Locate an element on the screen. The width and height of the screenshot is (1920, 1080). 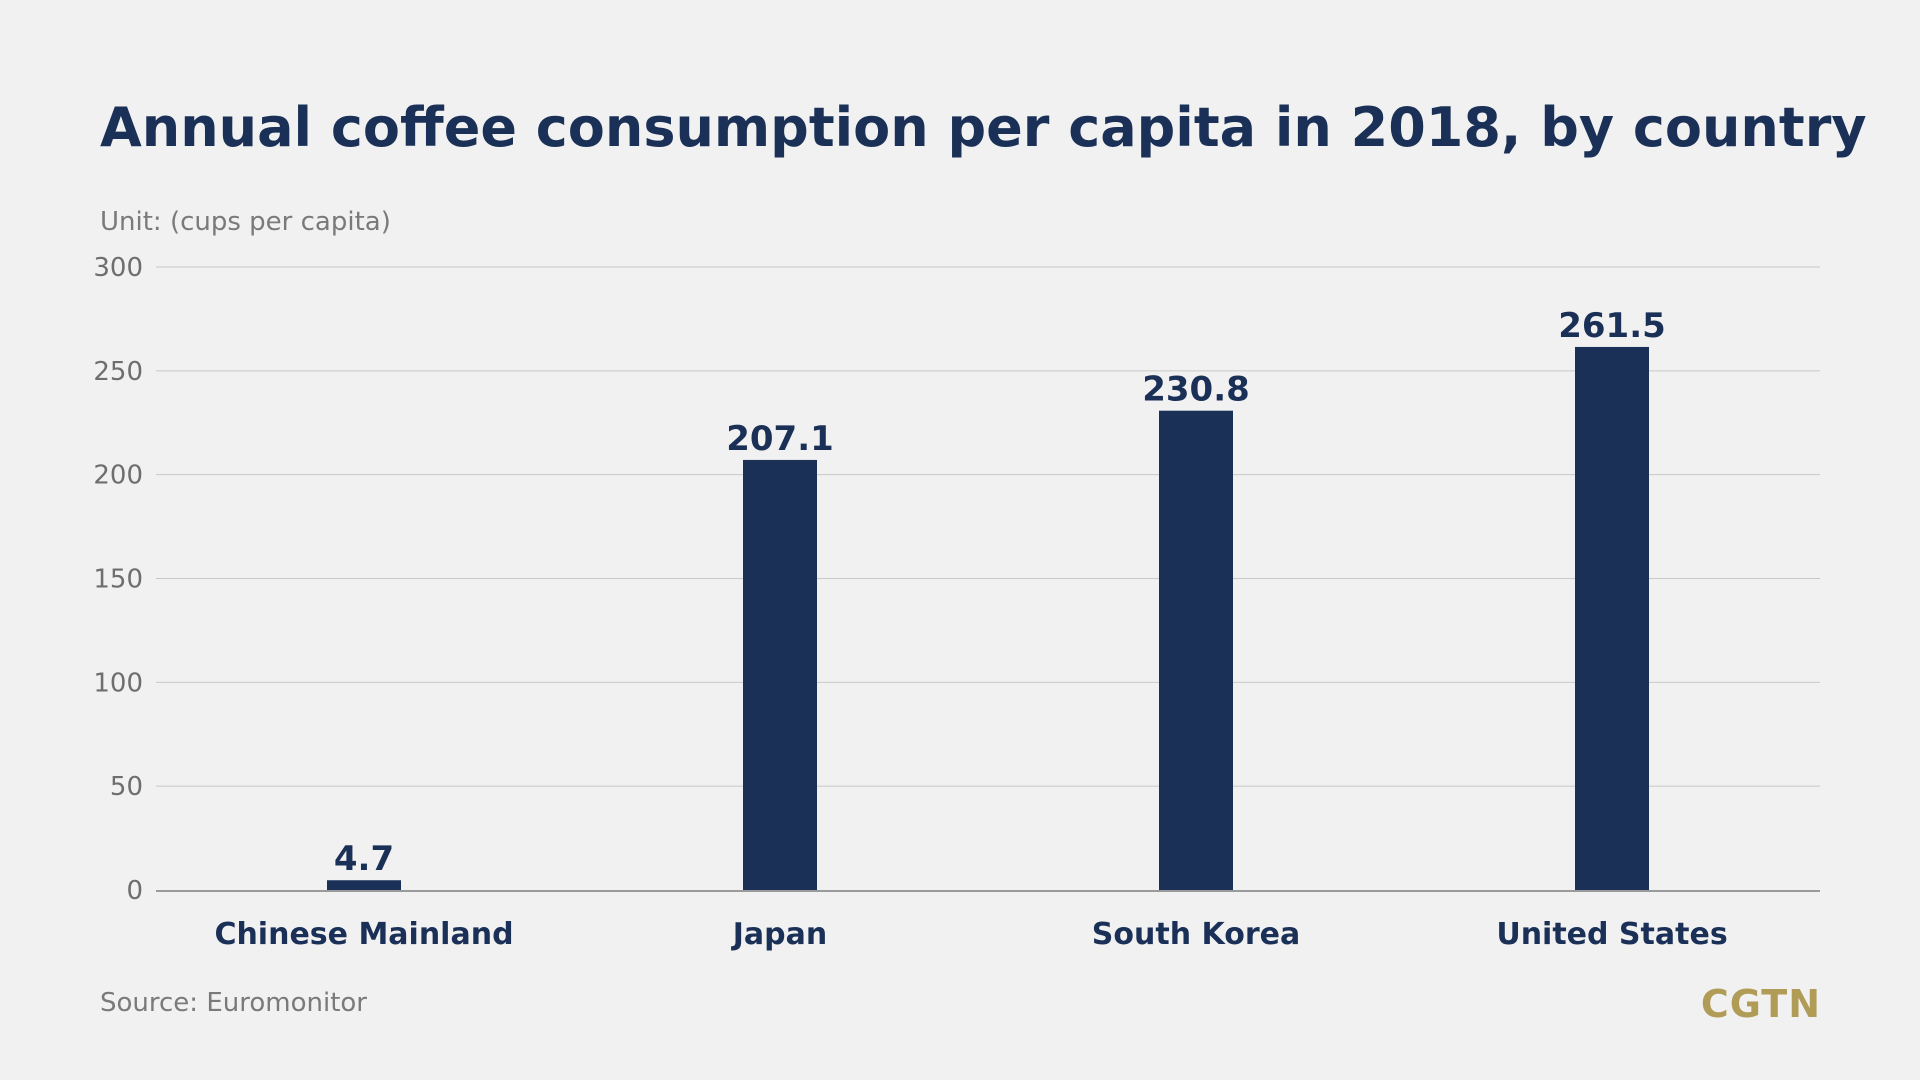
x-tick-label: South Korea is located at coordinates (1196, 934).